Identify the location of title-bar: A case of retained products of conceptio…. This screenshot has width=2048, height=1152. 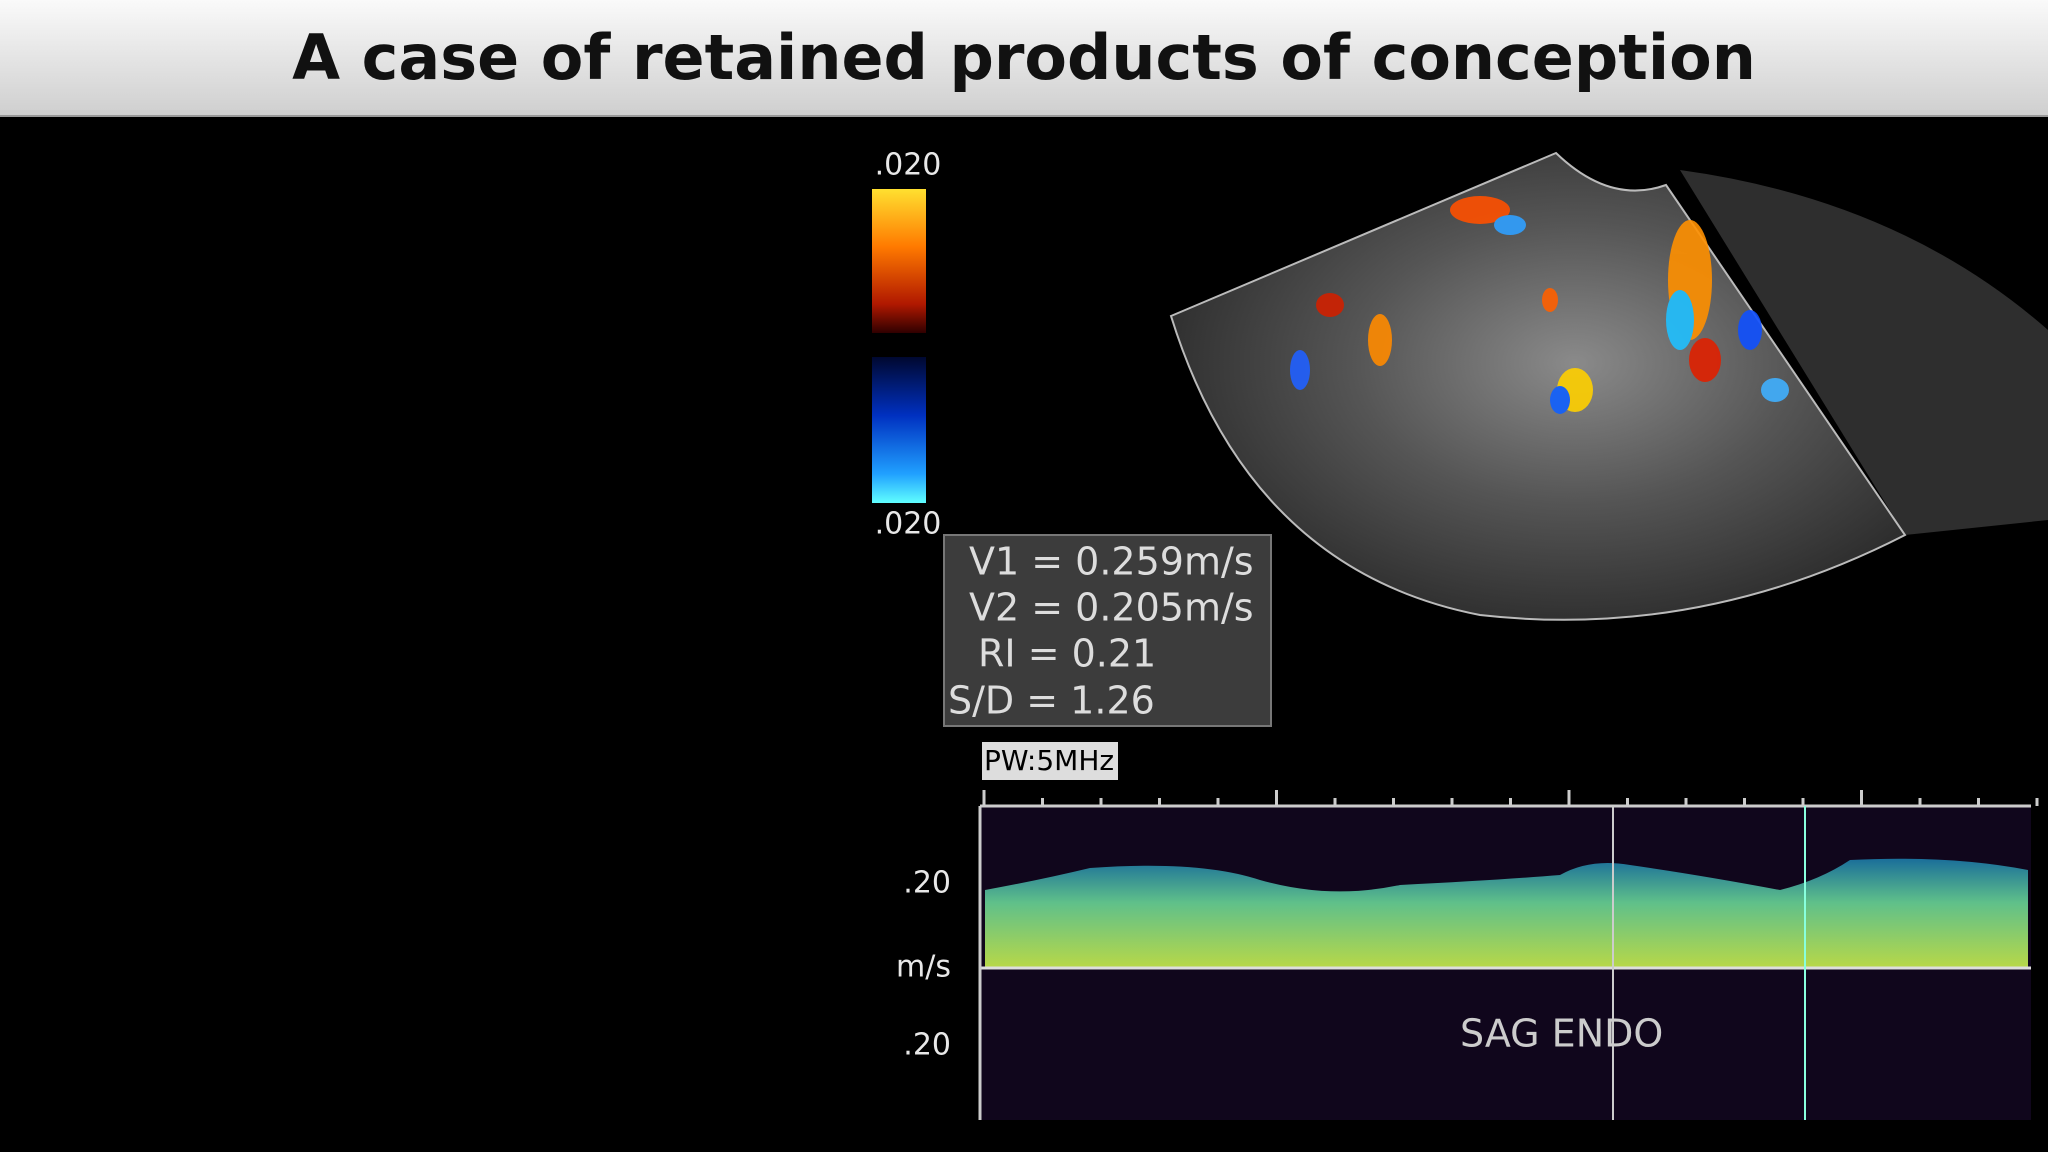
(1024, 58).